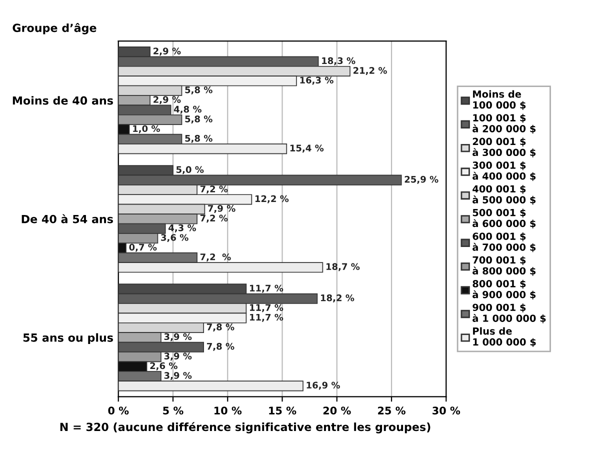 The image size is (607, 456). Describe the element at coordinates (67, 219) in the screenshot. I see `y-tick-label: De 40 à 54 ans` at that location.